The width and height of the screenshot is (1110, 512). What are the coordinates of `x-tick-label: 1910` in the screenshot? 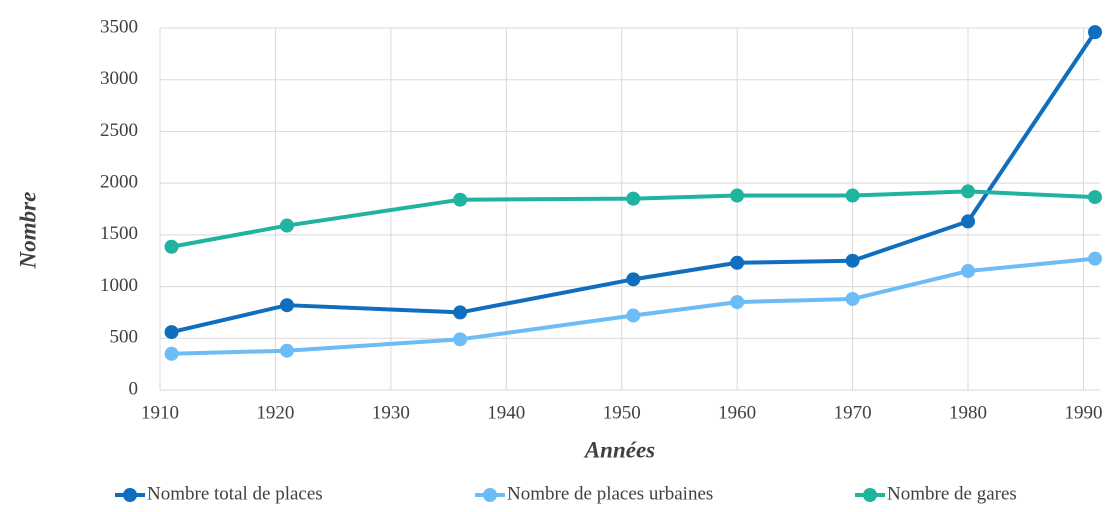 It's located at (160, 412).